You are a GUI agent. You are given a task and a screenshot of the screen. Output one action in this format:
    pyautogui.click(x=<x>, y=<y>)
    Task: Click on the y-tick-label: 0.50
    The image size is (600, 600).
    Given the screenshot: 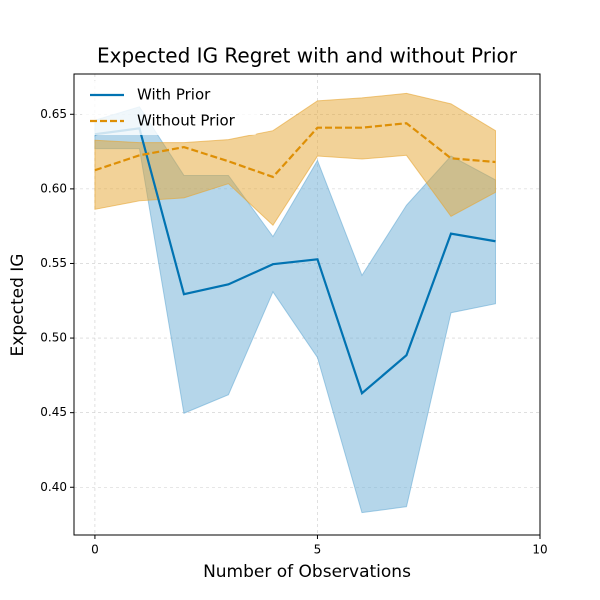 What is the action you would take?
    pyautogui.click(x=53, y=338)
    